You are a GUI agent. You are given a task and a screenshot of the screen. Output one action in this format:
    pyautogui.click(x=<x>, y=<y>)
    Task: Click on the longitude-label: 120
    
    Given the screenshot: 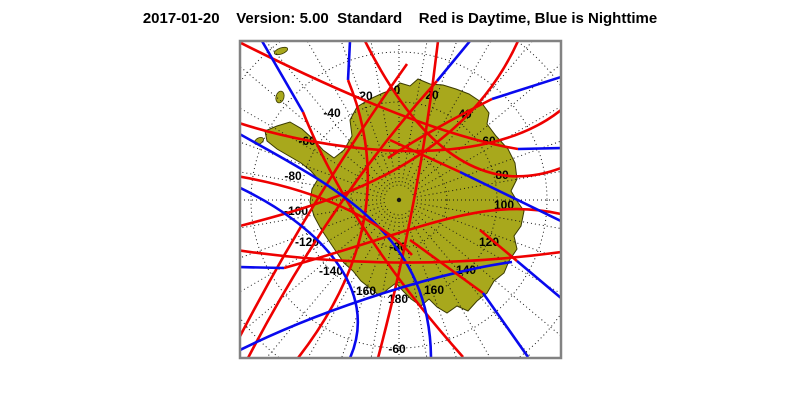 What is the action you would take?
    pyautogui.click(x=489, y=242)
    